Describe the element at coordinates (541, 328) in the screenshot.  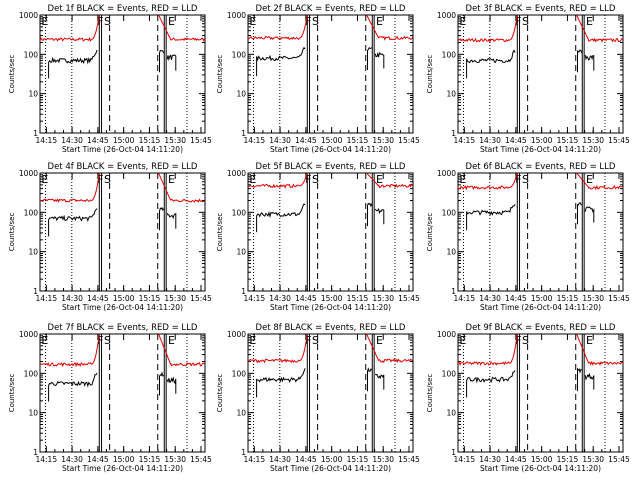
I see `chart-title: Det 9f BLACK = Events, RED = LLD` at that location.